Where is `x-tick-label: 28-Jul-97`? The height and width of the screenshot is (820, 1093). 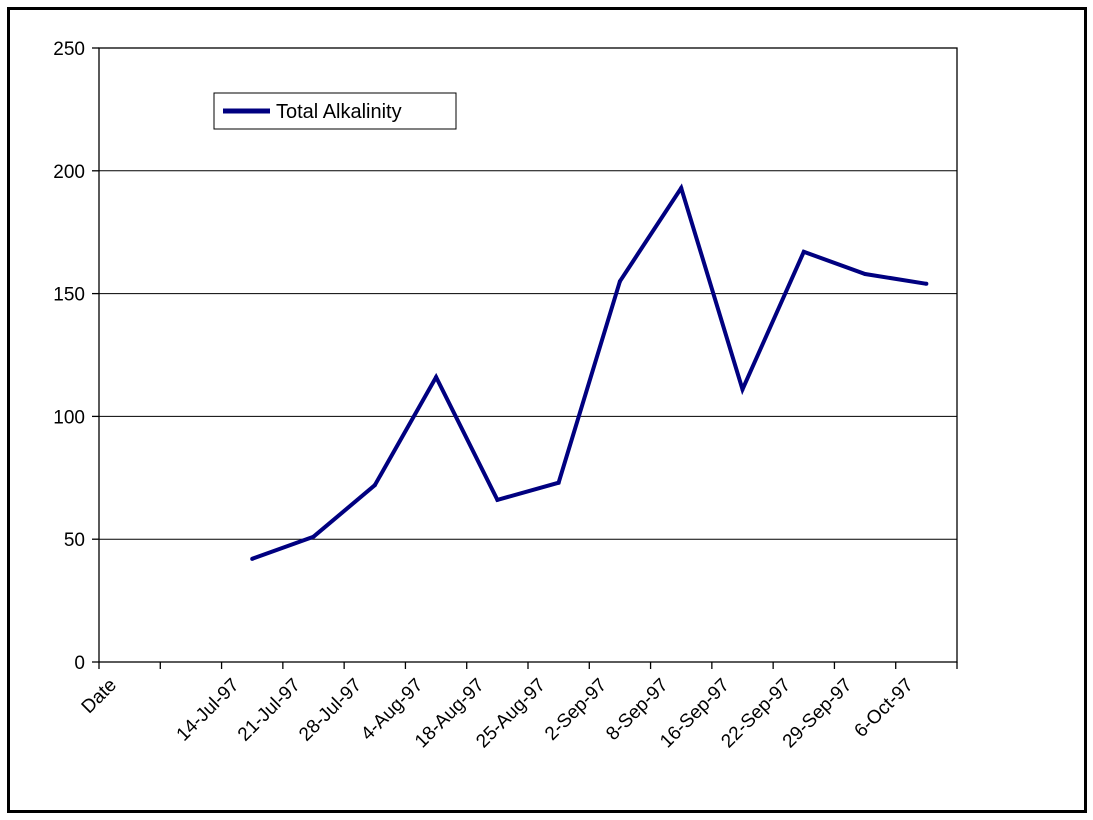
x-tick-label: 28-Jul-97 is located at coordinates (330, 710).